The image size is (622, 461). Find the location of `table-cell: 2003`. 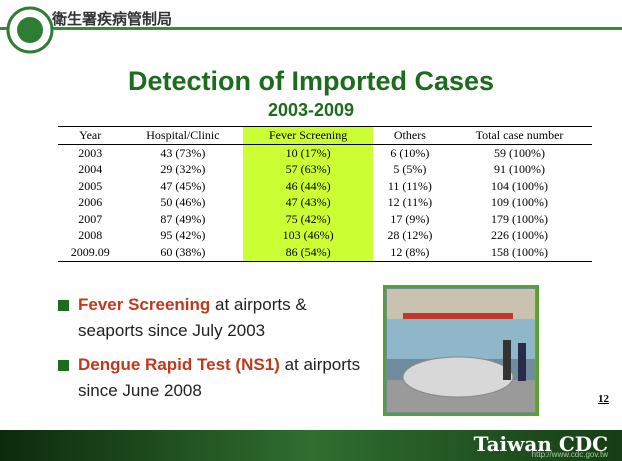

table-cell: 2003 is located at coordinates (90, 152).